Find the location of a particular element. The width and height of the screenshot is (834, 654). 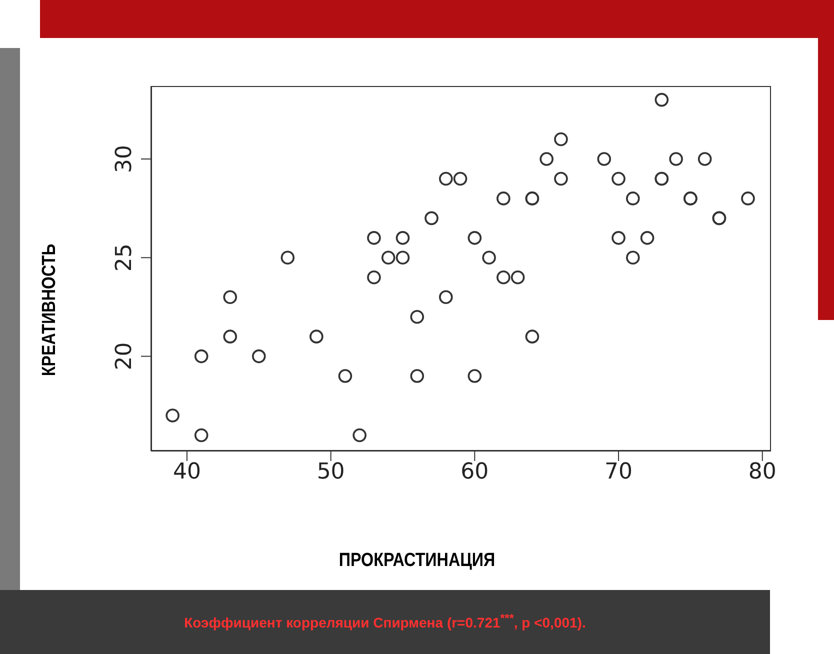

y-tick-label: 30 is located at coordinates (124, 159).